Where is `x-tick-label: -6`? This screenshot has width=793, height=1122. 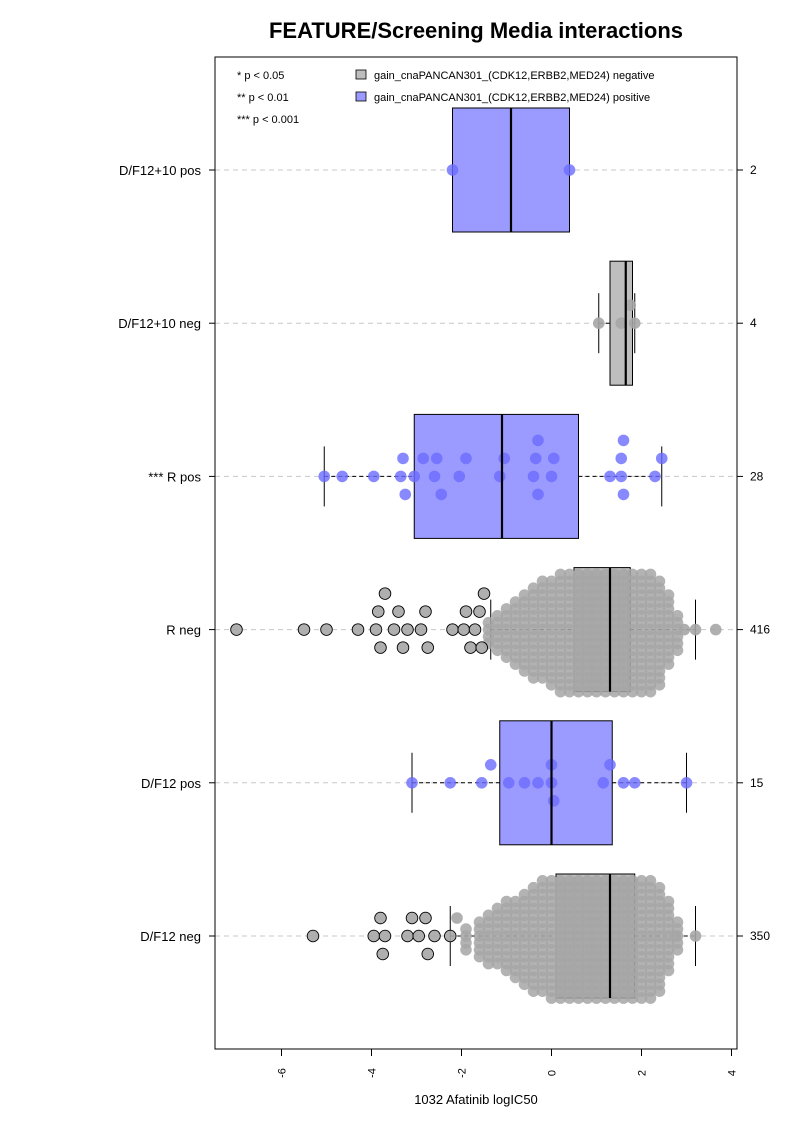
x-tick-label: -6 is located at coordinates (283, 1073).